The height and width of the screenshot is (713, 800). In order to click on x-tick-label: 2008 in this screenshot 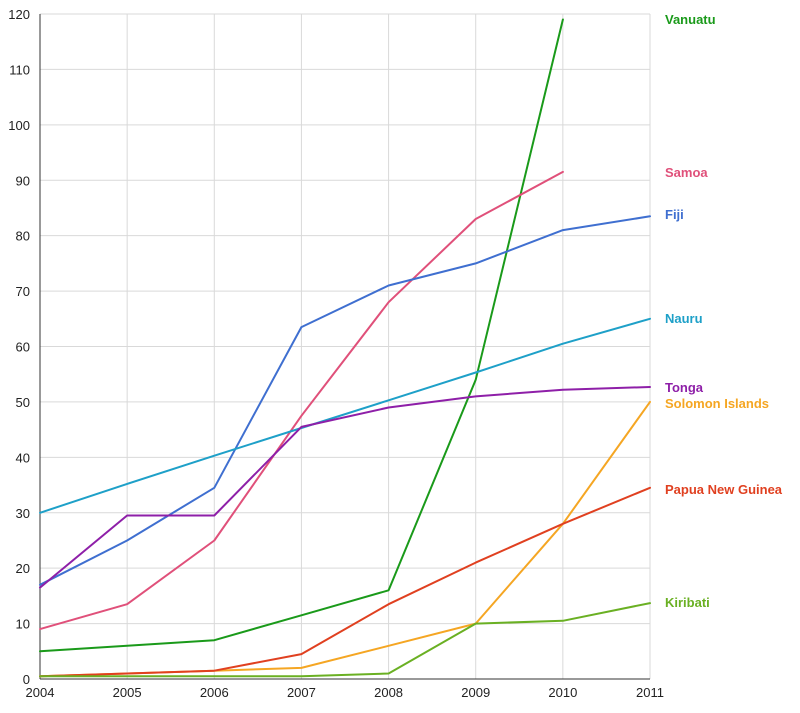, I will do `click(388, 692)`.